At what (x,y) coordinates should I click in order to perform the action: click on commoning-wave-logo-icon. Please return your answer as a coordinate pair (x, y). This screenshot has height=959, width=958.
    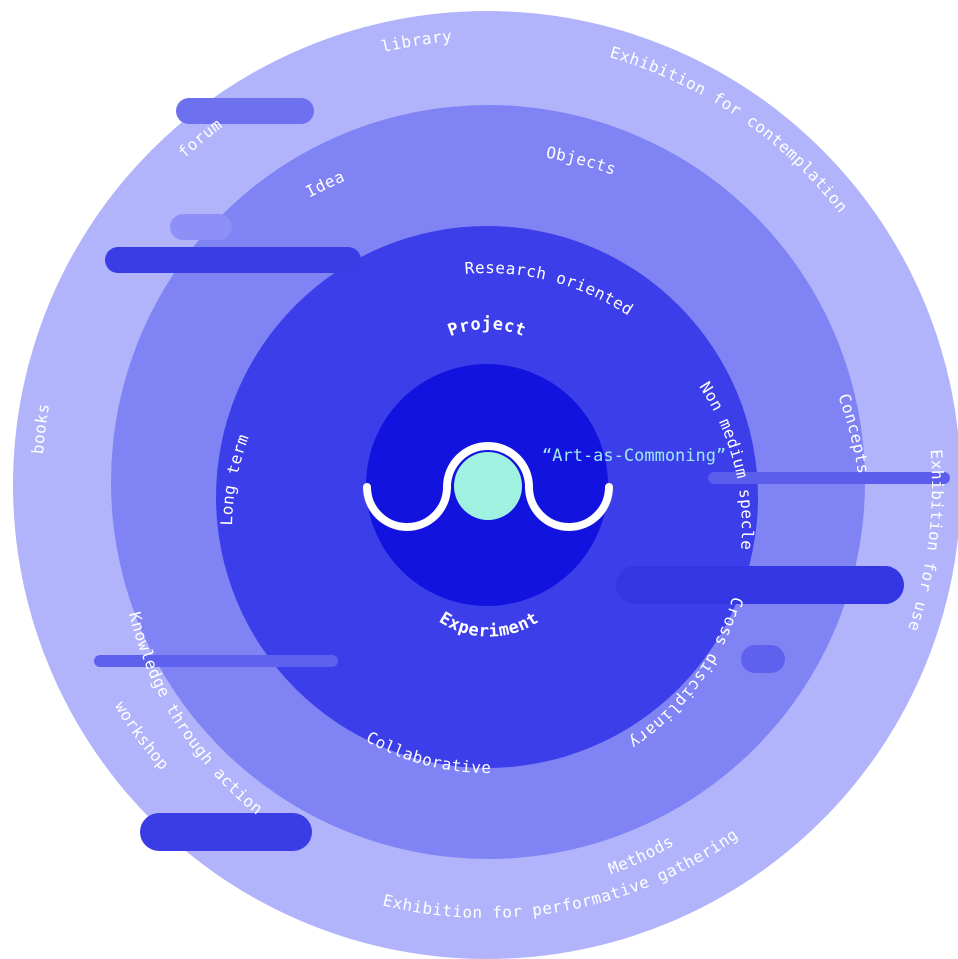
    Looking at the image, I should click on (488, 486).